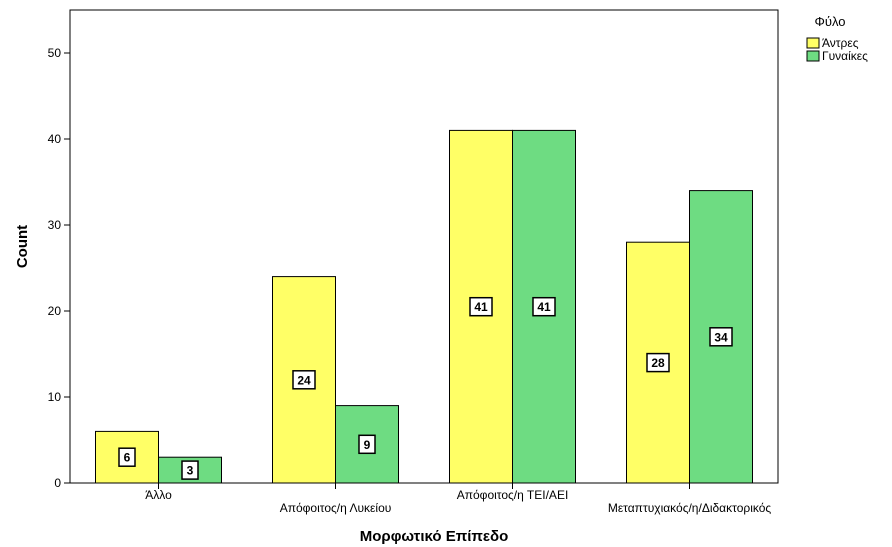 This screenshot has width=892, height=547. Describe the element at coordinates (513, 495) in the screenshot. I see `x-tick-label: Απόφοιτος/η ΤΕΙ/ΑΕΙ` at that location.